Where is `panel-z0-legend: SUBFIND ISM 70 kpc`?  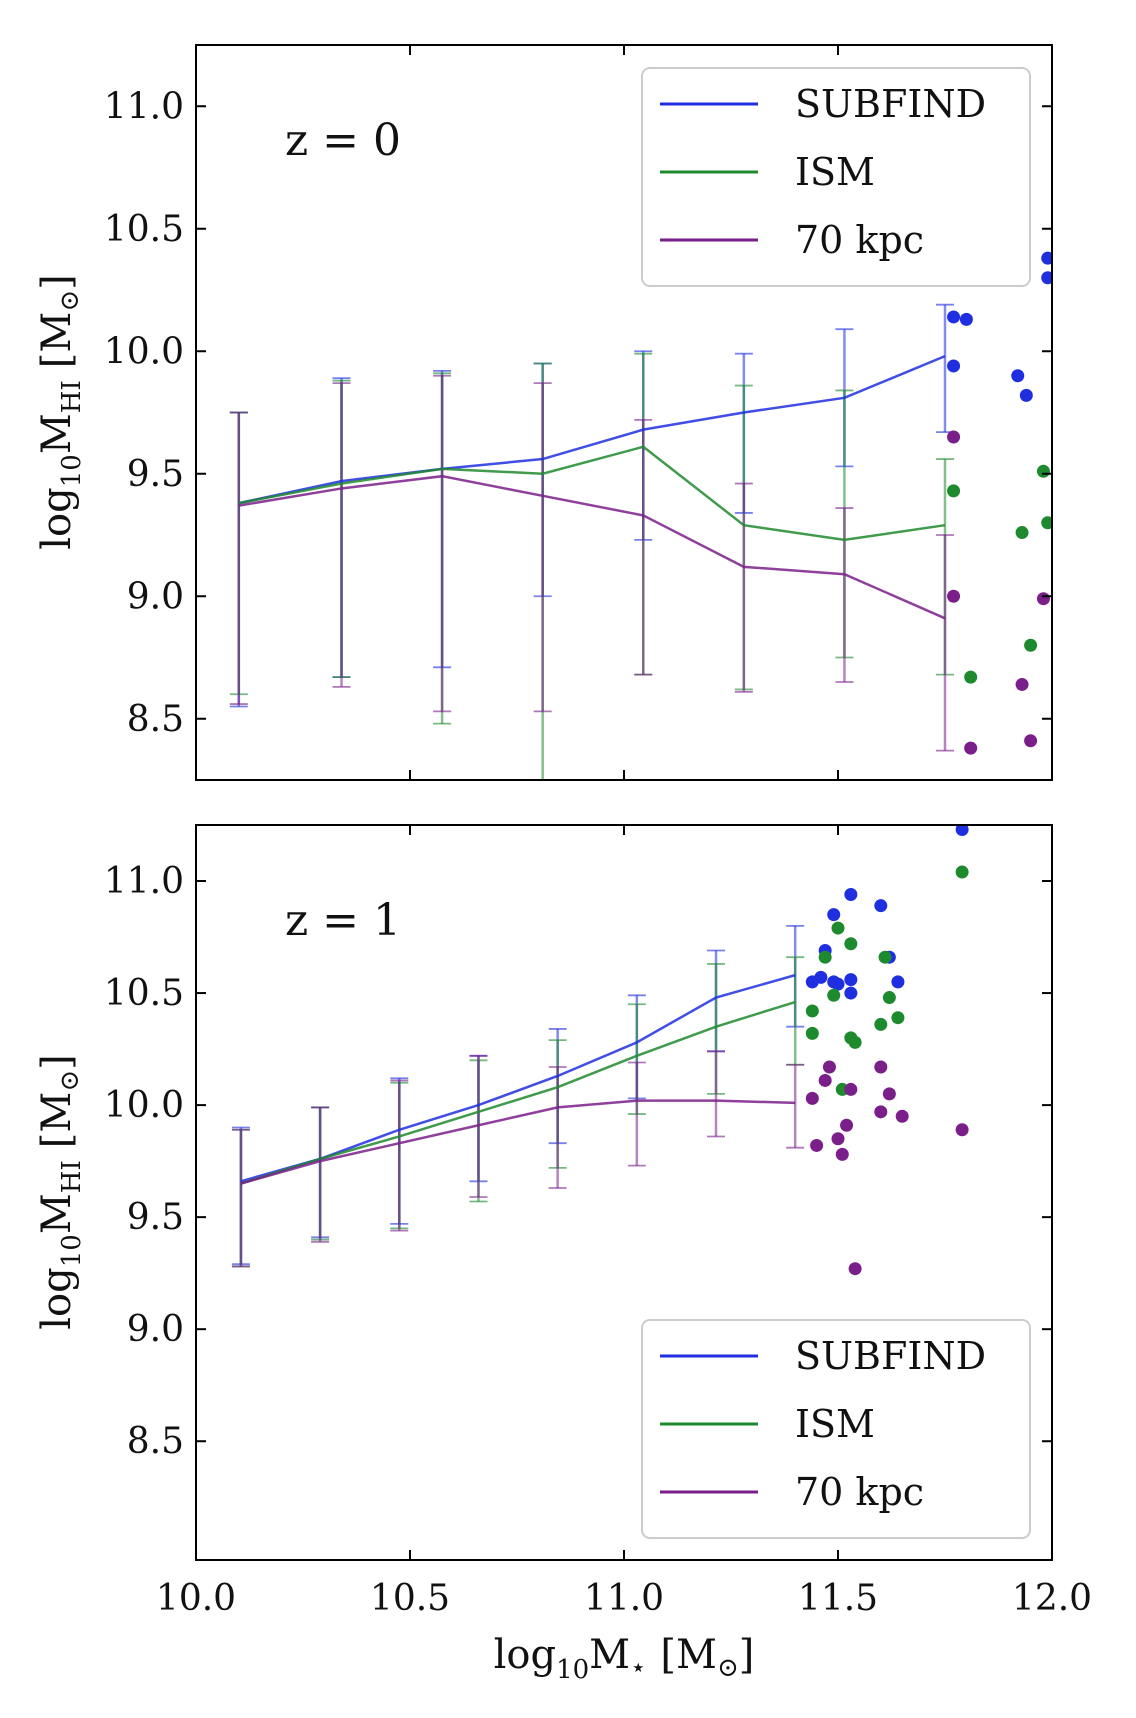
panel-z0-legend: SUBFIND ISM 70 kpc is located at coordinates (836, 177).